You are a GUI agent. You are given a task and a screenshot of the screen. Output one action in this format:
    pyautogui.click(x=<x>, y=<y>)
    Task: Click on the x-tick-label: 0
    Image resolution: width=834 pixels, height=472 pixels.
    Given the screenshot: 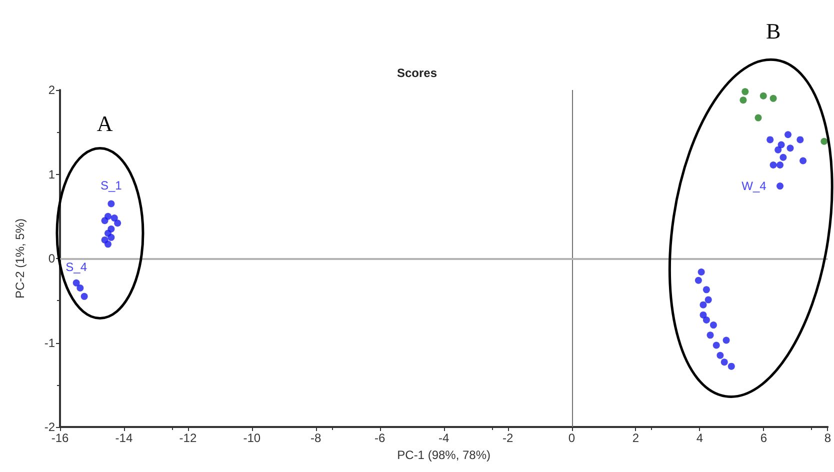 What is the action you would take?
    pyautogui.click(x=572, y=438)
    